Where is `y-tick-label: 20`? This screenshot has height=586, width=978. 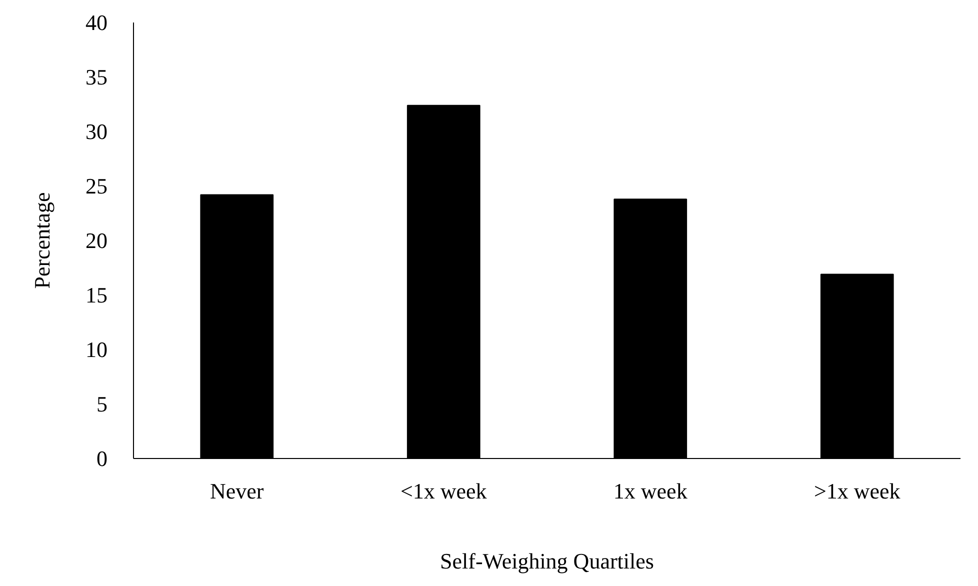
y-tick-label: 20 is located at coordinates (97, 240).